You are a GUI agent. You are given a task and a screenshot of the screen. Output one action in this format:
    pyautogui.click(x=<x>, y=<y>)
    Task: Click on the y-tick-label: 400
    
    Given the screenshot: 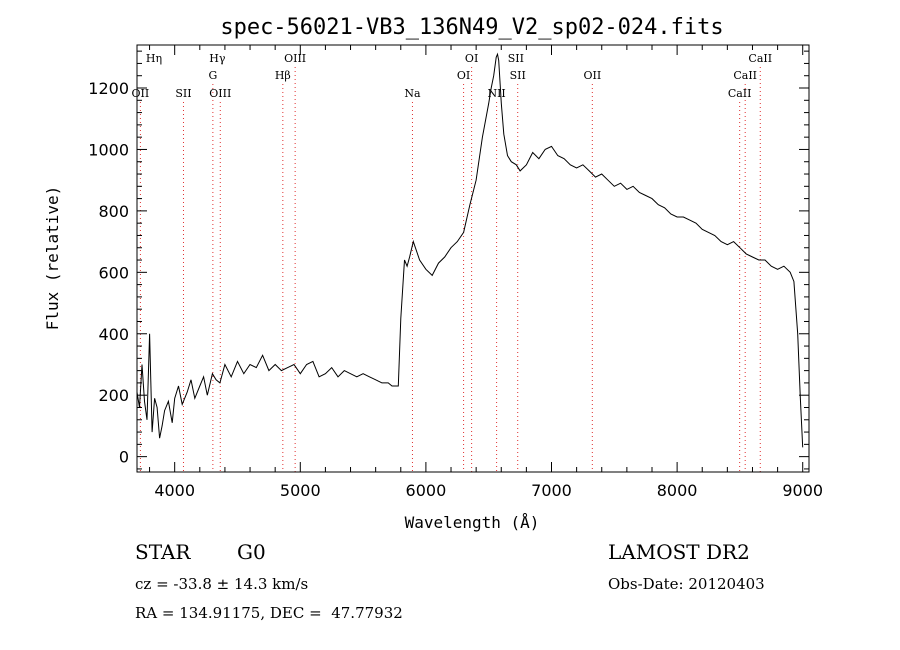 What is the action you would take?
    pyautogui.click(x=113, y=334)
    